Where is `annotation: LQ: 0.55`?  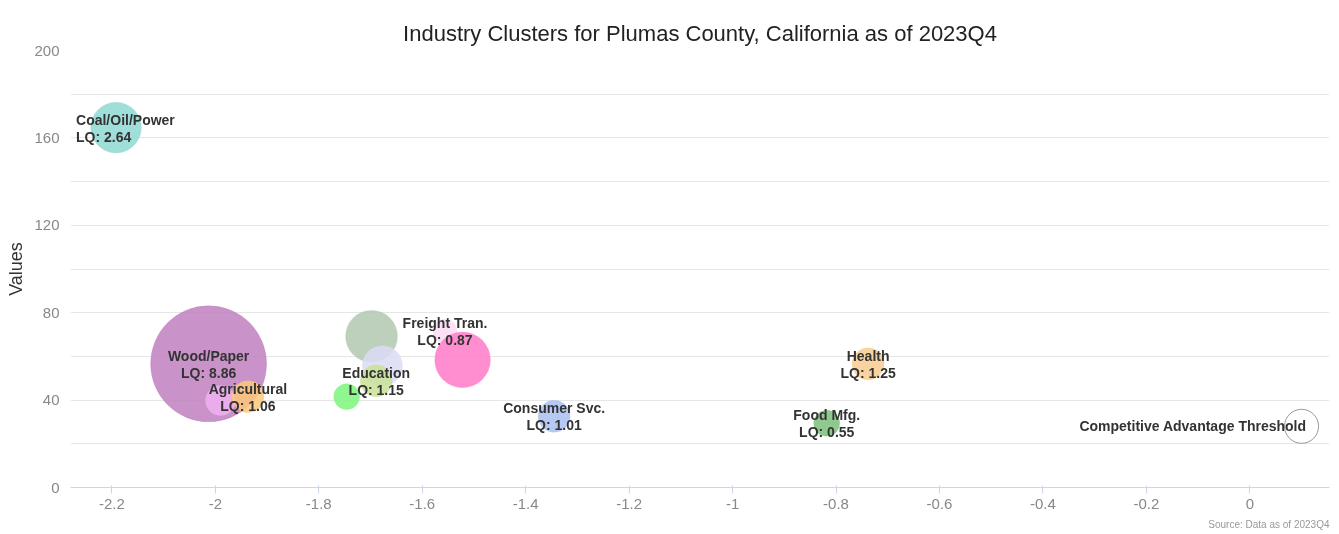 annotation: LQ: 0.55 is located at coordinates (827, 432).